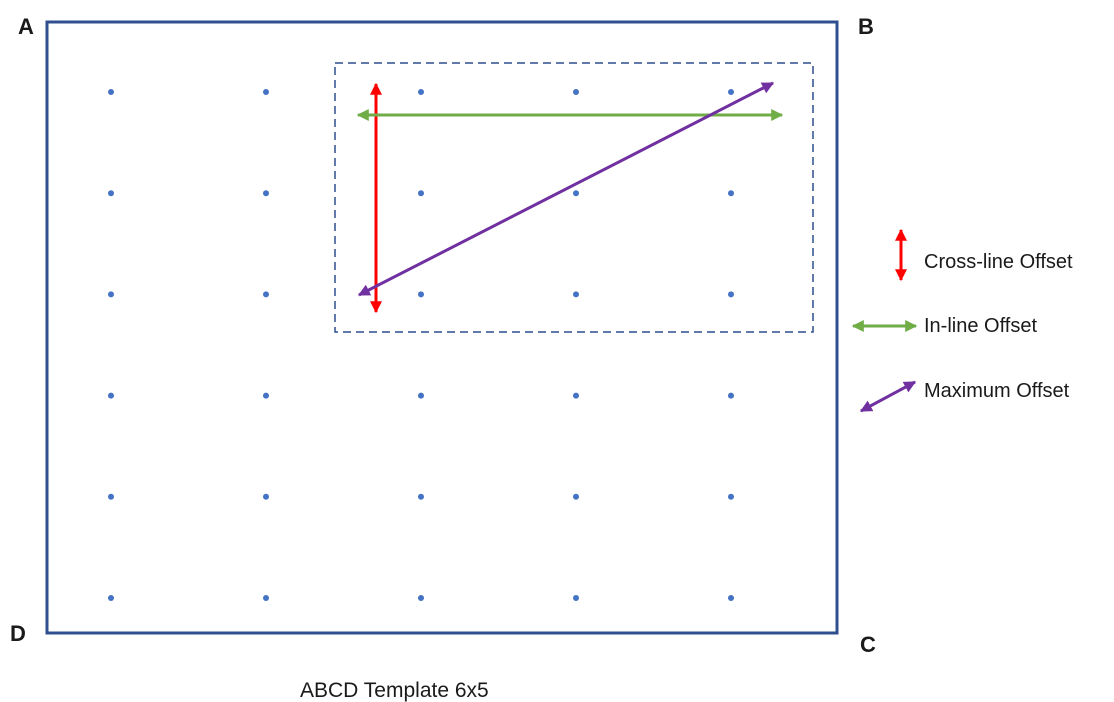 Image resolution: width=1114 pixels, height=702 pixels. Describe the element at coordinates (868, 644) in the screenshot. I see `corner-label-c: C` at that location.